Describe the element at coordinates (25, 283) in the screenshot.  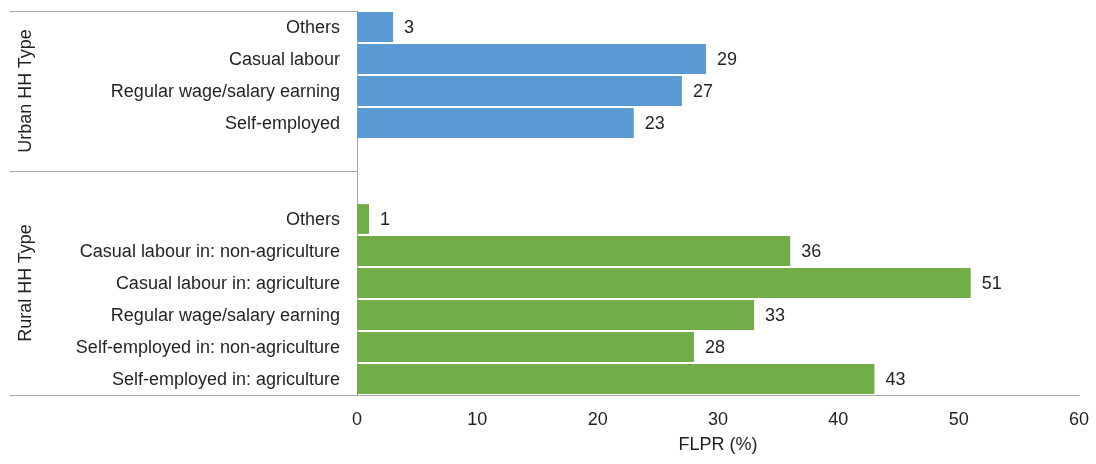
I see `text: Rural HH Type` at that location.